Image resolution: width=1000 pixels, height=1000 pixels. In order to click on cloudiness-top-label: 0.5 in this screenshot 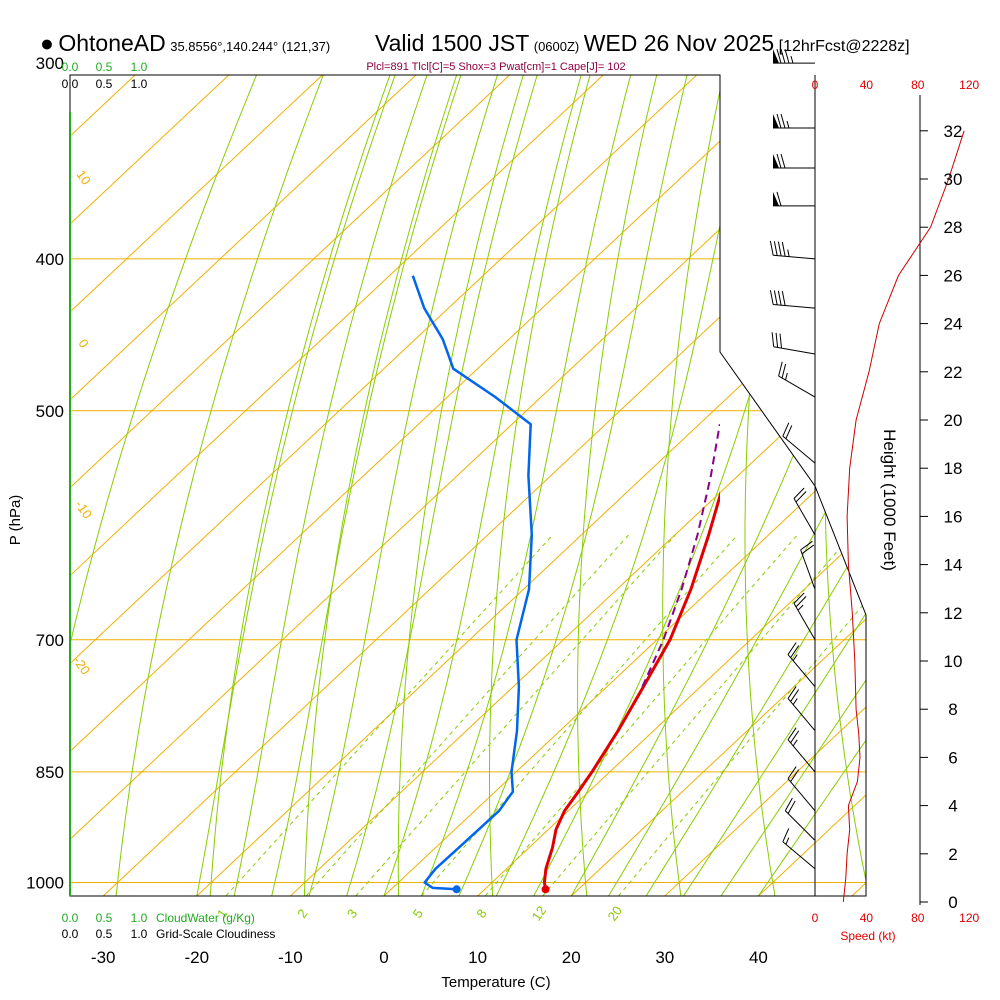, I will do `click(104, 84)`.